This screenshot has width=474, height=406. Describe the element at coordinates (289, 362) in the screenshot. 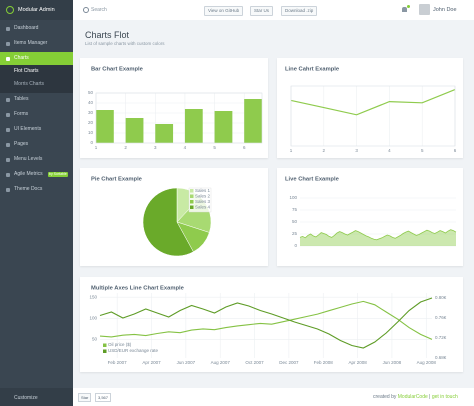

I see `x-tick-label: Dec 2007` at that location.